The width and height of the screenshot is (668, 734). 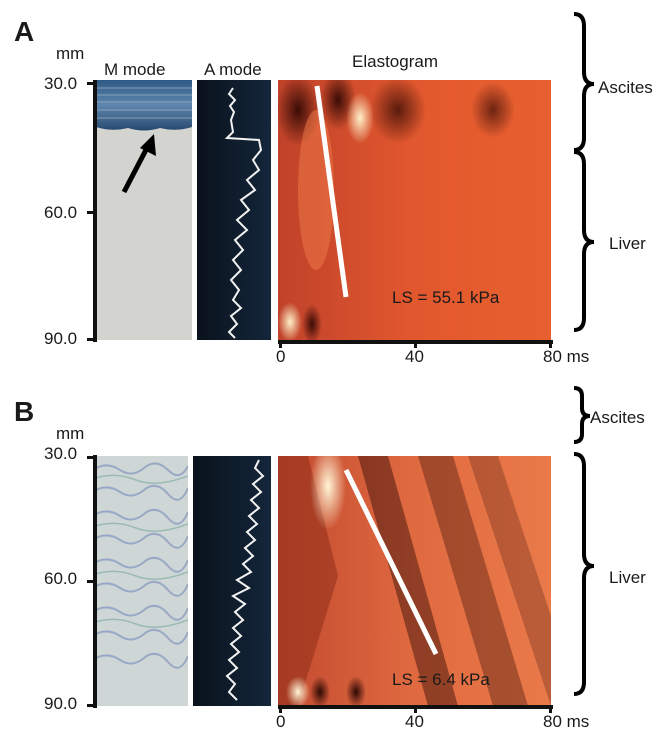 What do you see at coordinates (584, 541) in the screenshot?
I see `panel-b-braces` at bounding box center [584, 541].